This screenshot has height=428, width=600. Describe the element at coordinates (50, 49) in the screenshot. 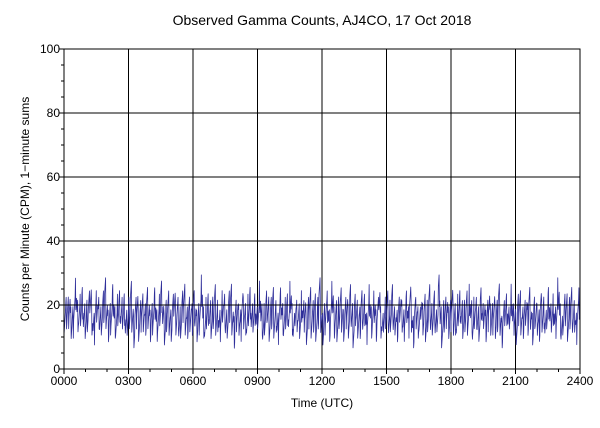

I see `y-tick-label: 100` at that location.